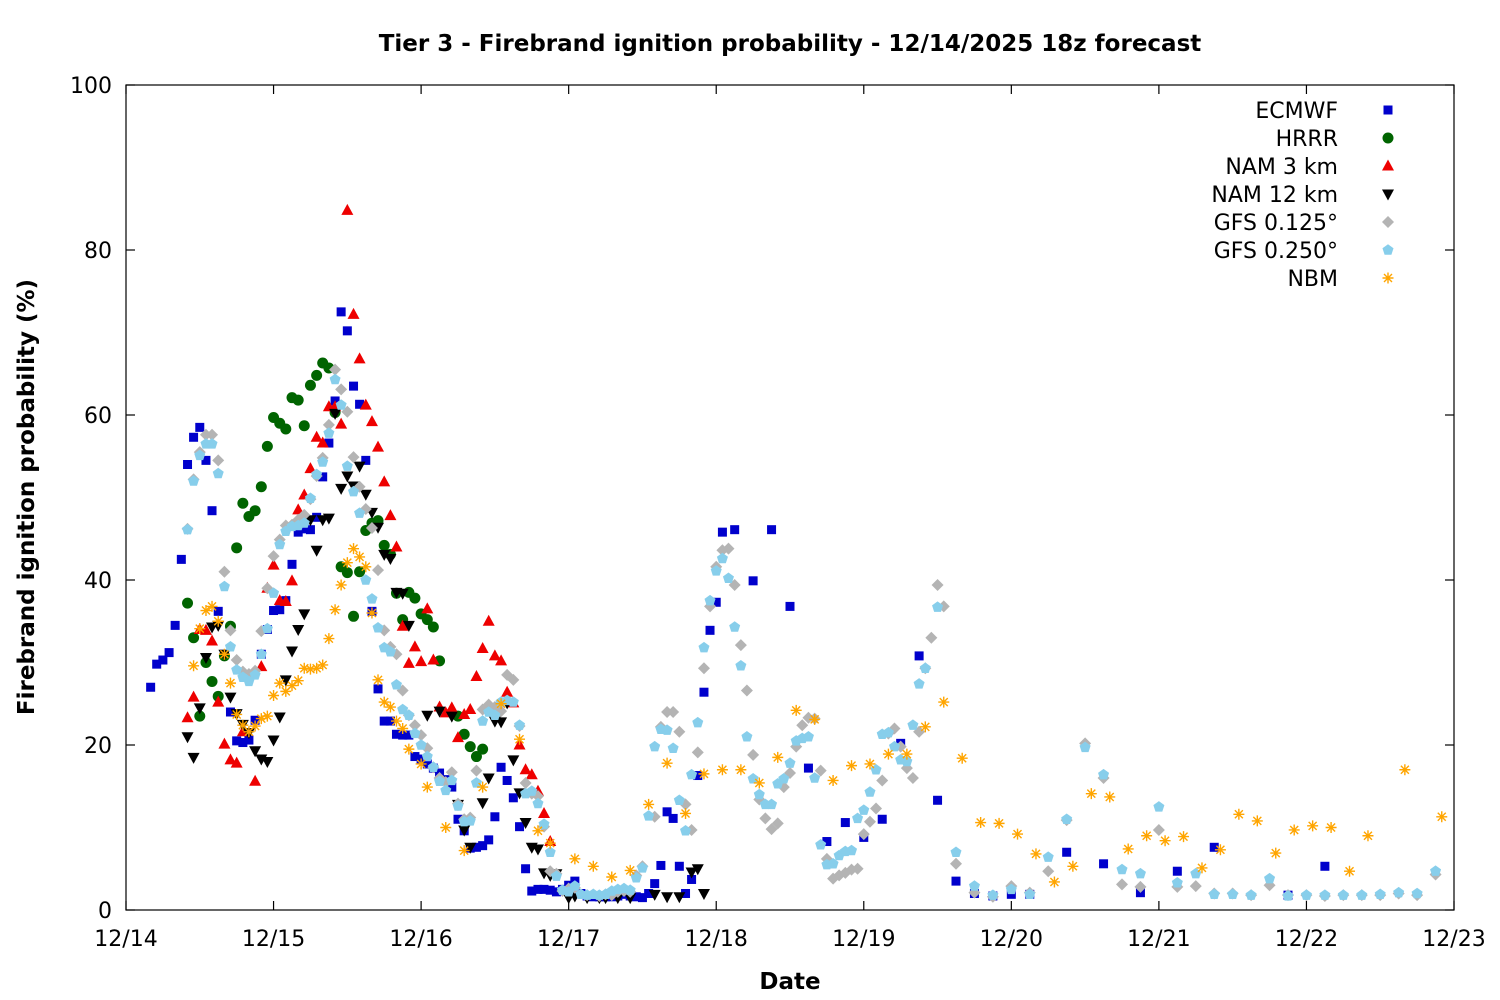 This screenshot has width=1500, height=1000. What do you see at coordinates (1011, 939) in the screenshot?
I see `x-tick-label: 12/20` at bounding box center [1011, 939].